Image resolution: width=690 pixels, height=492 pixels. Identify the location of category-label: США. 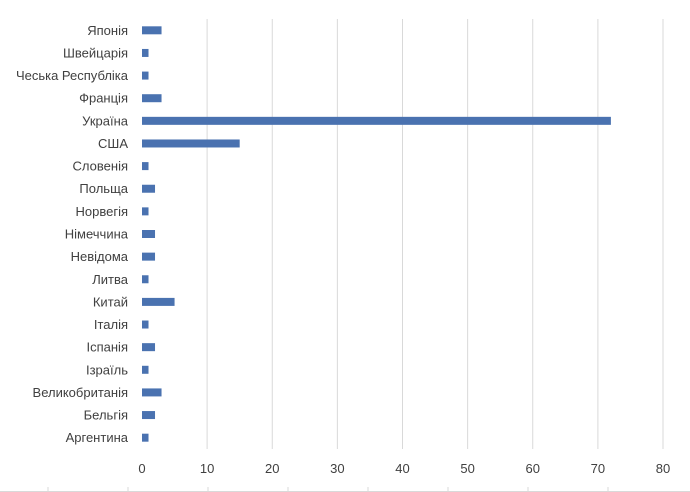
(113, 143).